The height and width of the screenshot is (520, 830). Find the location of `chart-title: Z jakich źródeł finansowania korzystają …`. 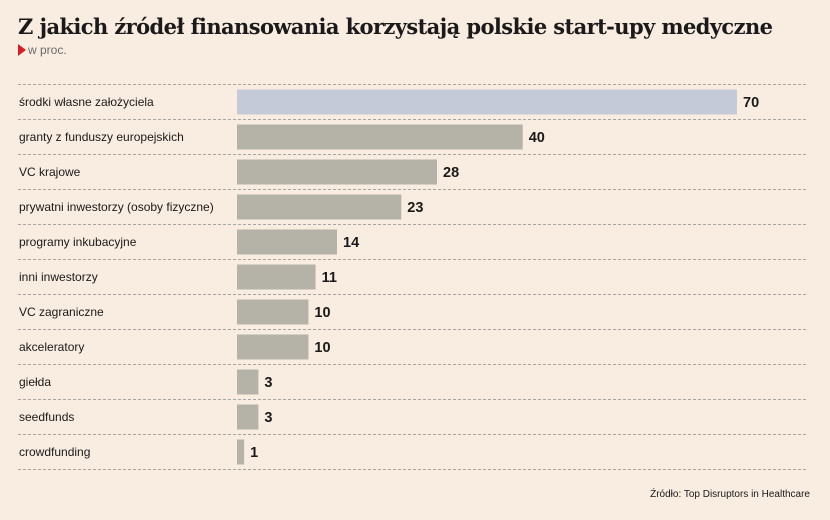

chart-title: Z jakich źródeł finansowania korzystają … is located at coordinates (395, 26).